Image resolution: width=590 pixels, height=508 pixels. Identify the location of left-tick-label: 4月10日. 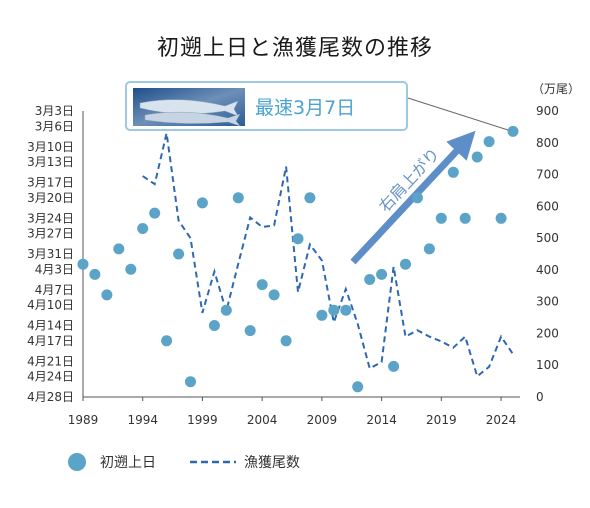
(50, 305).